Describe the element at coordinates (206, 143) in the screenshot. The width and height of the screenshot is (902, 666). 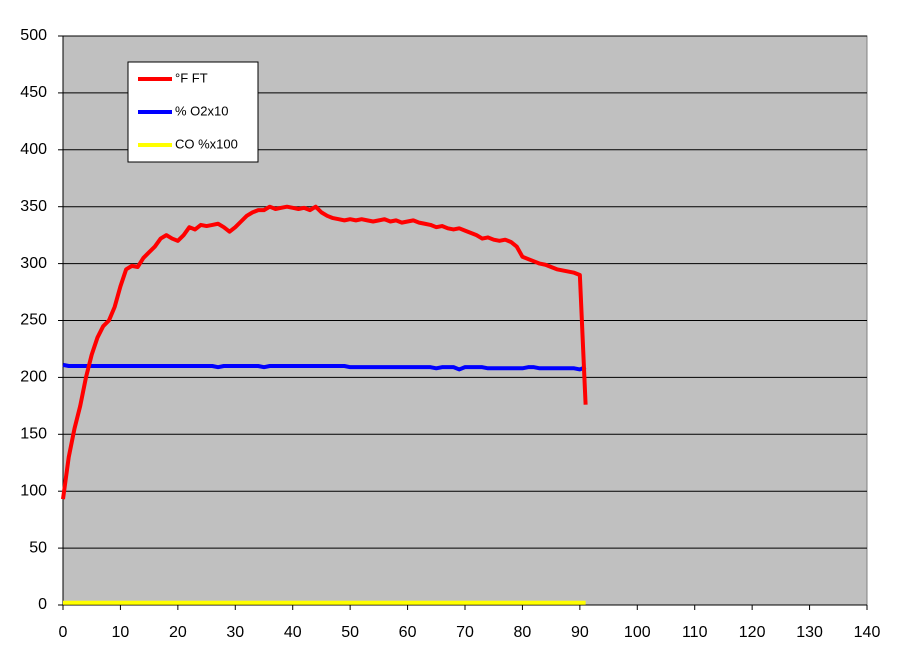
I see `legend-label: CO %x100` at that location.